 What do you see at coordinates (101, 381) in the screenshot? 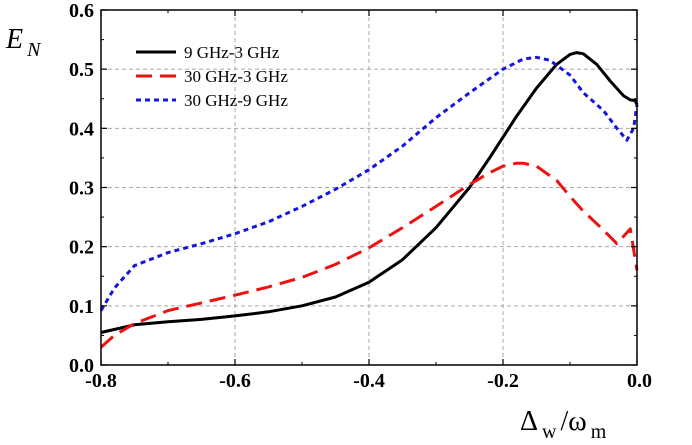
I see `x-tick-label: -0.8` at bounding box center [101, 381].